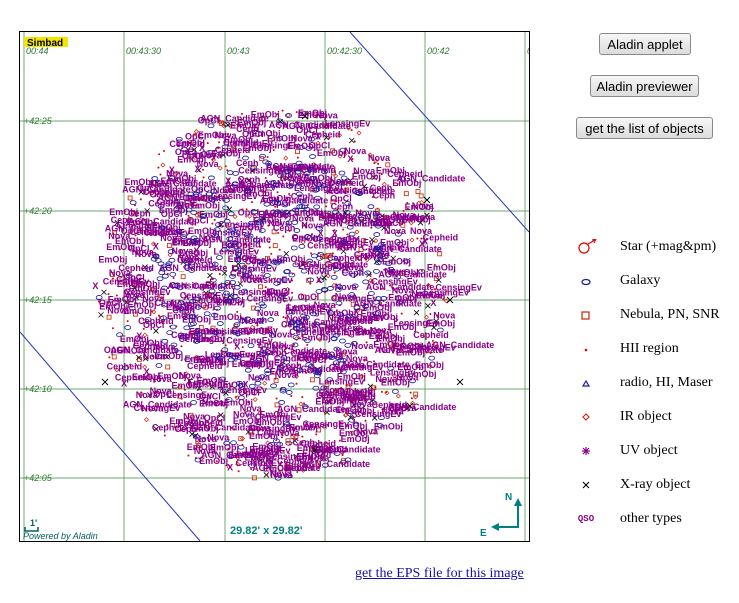 The image size is (739, 603). Describe the element at coordinates (645, 44) in the screenshot. I see `aladin-applet-button: Aladin applet` at that location.